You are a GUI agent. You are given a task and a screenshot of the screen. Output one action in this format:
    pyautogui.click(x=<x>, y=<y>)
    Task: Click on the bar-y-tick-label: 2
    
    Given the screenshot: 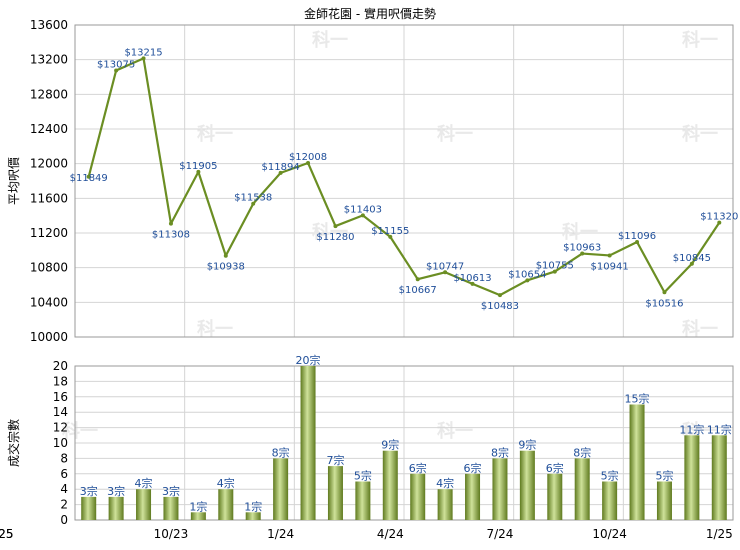 What is the action you would take?
    pyautogui.click(x=64, y=505)
    